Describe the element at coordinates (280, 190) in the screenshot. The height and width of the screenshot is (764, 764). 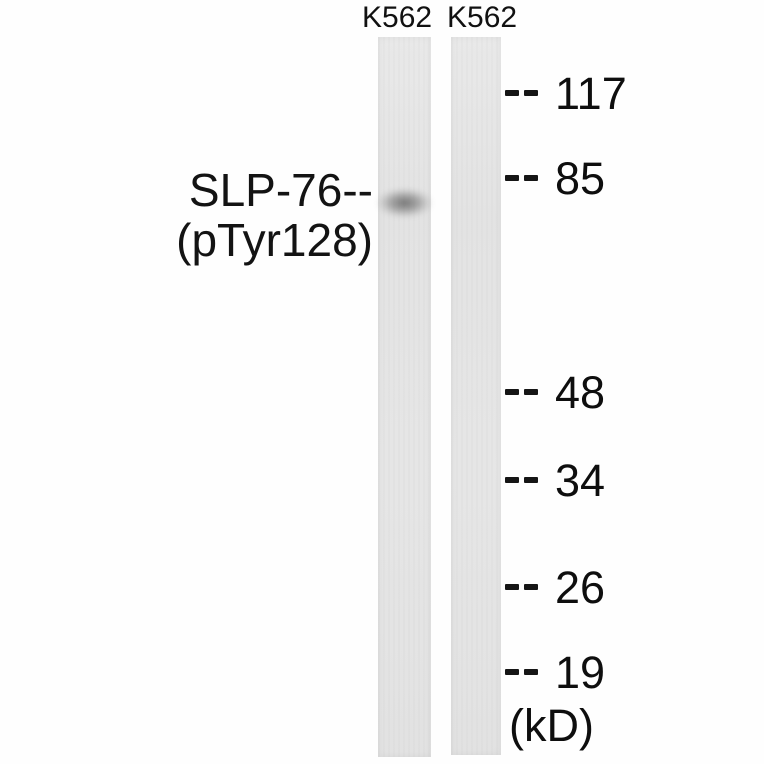
I see `target-protein-name: SLP-76--` at that location.